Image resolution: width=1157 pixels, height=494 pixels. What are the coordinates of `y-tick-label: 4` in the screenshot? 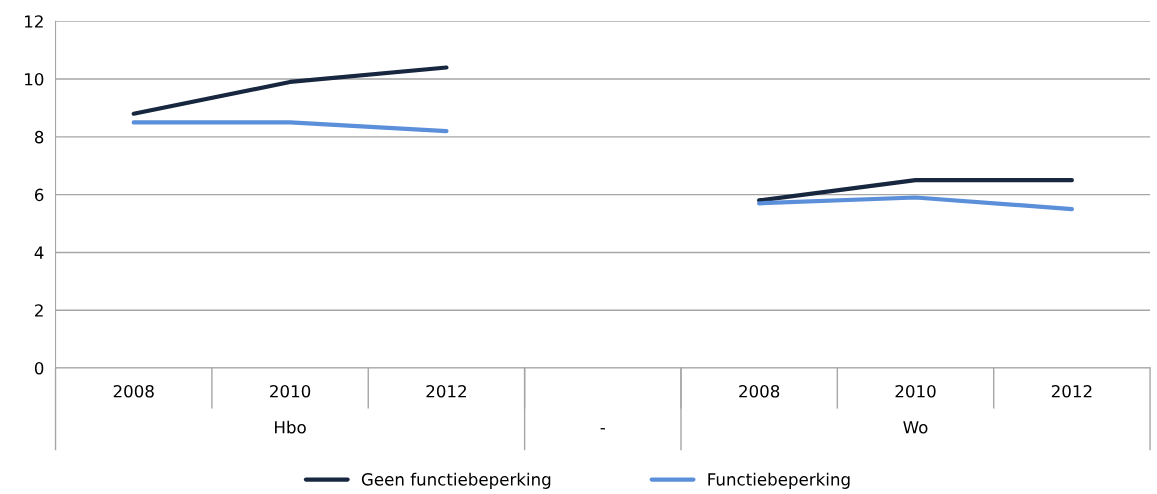 It's located at (39, 252).